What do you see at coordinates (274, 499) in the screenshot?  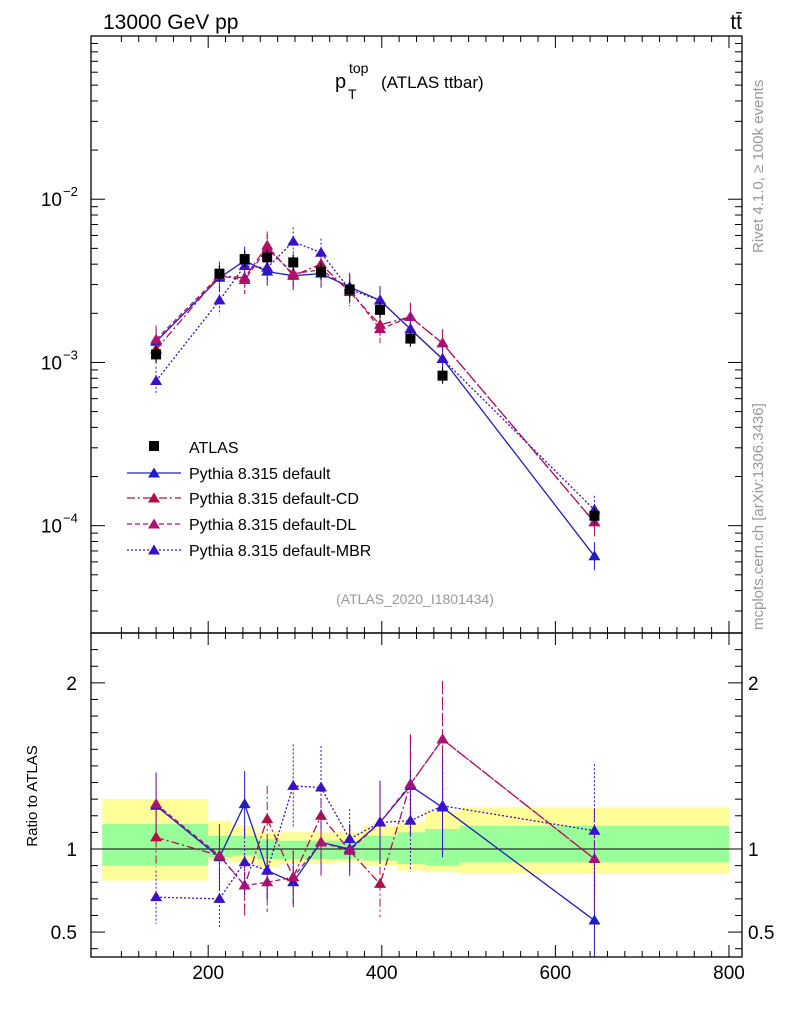 I see `legend-label-cd: Pythia 8.315 default-CD` at bounding box center [274, 499].